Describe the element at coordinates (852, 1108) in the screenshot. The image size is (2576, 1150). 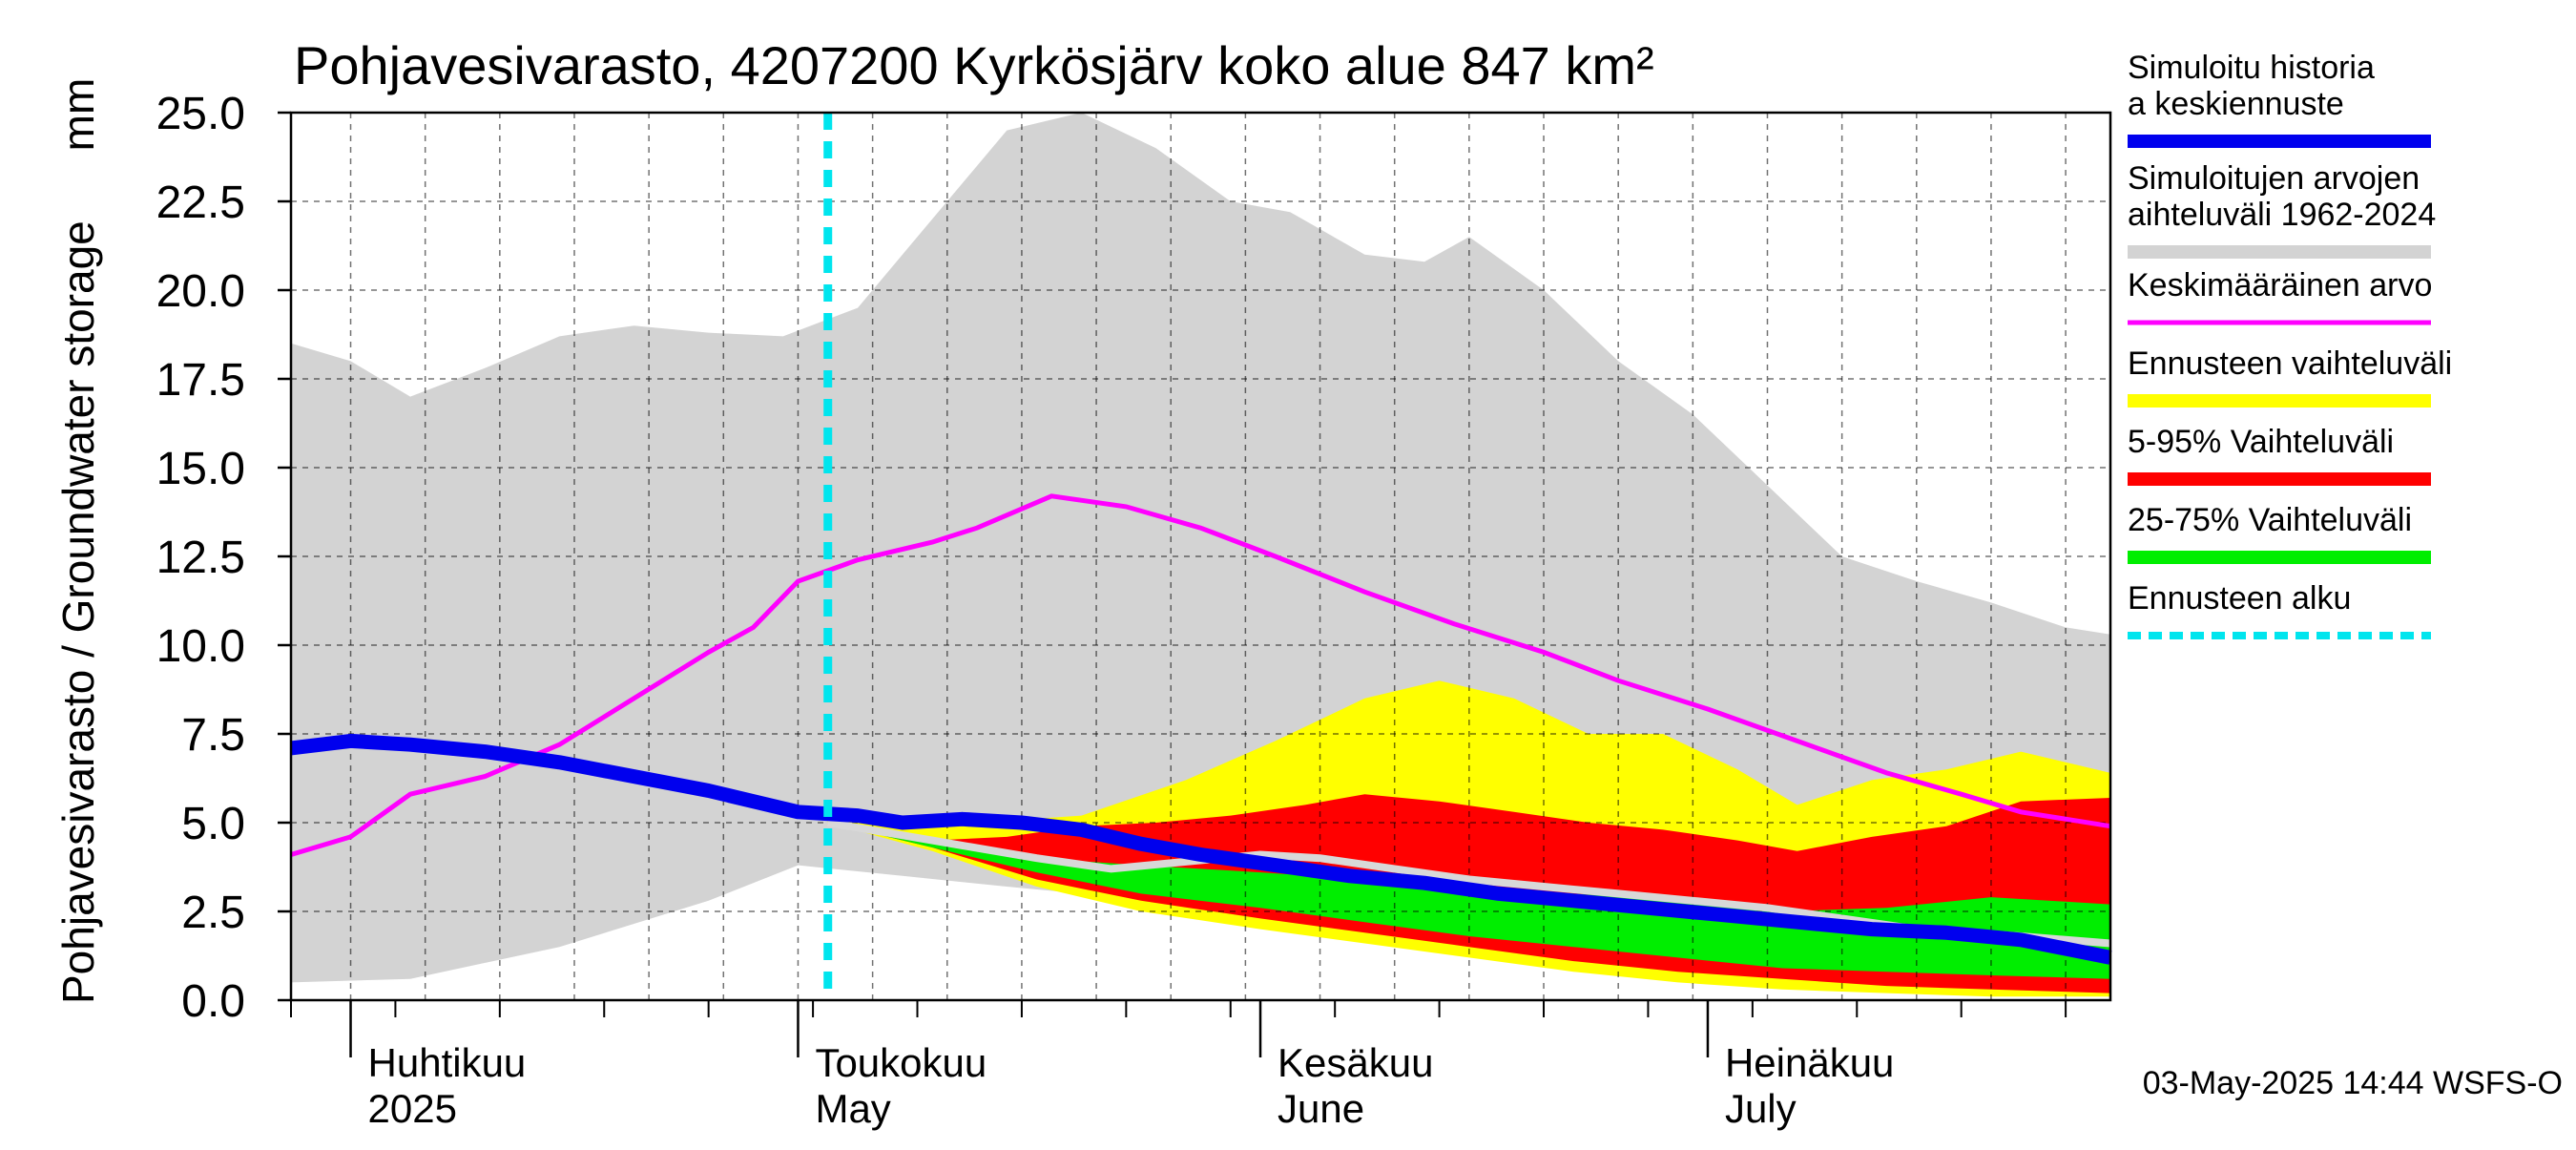
I see `x-tick-label-sub: May` at that location.